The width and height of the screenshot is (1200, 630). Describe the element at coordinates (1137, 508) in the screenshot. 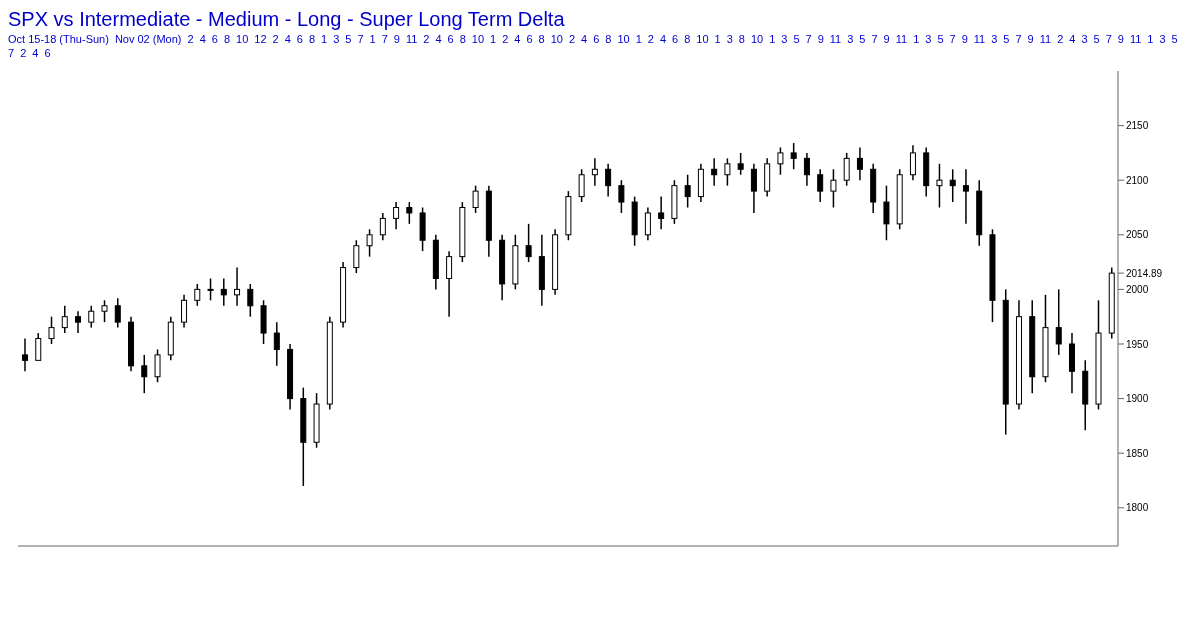

I see `y-tick-label: 1800` at that location.